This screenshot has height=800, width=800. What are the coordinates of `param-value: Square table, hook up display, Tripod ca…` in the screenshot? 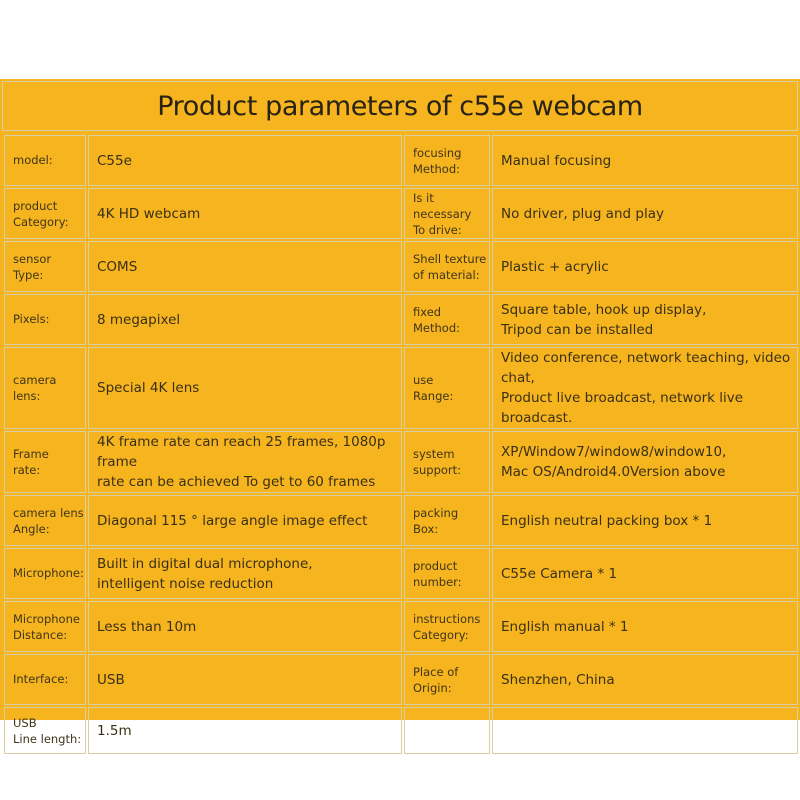 It's located at (645, 319).